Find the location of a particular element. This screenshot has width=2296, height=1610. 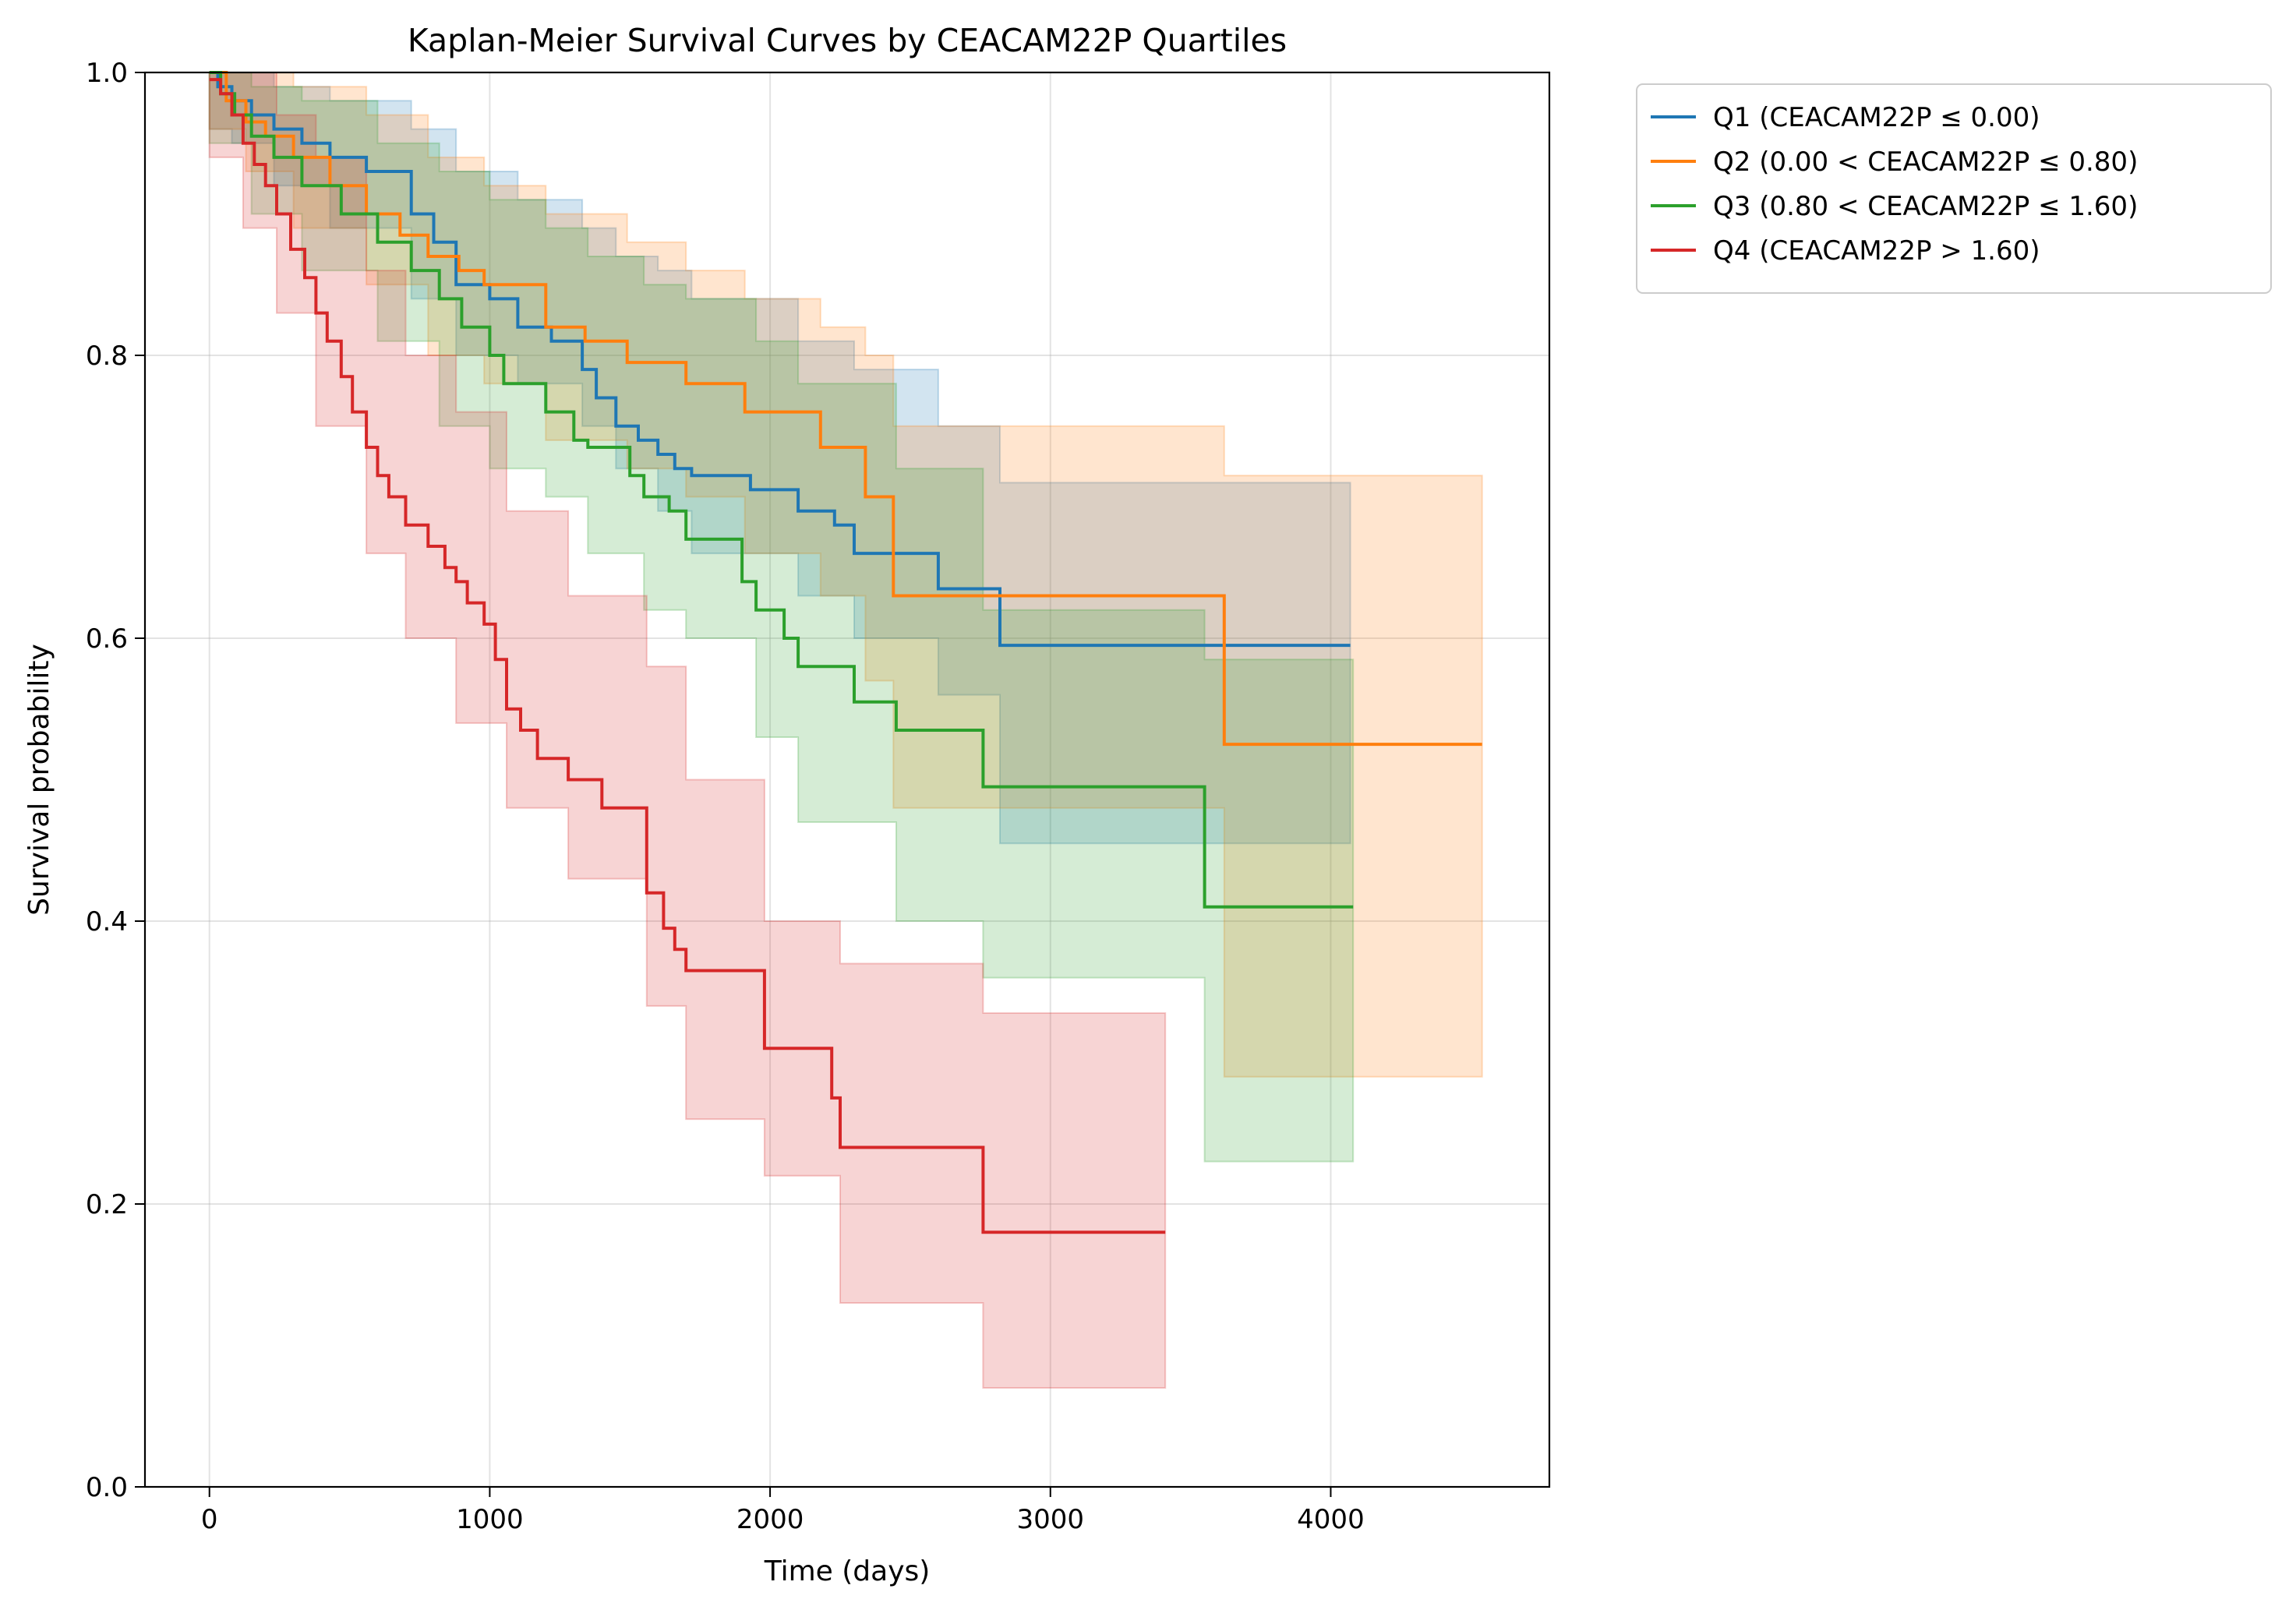

x-tick-label: 3000 is located at coordinates (1051, 1520).